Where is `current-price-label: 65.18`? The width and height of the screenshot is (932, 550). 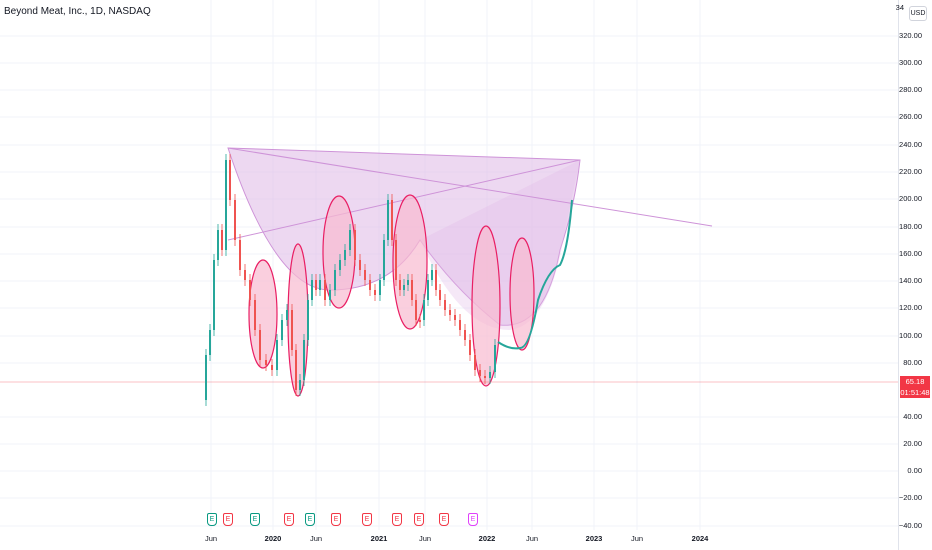 current-price-label: 65.18 is located at coordinates (915, 381).